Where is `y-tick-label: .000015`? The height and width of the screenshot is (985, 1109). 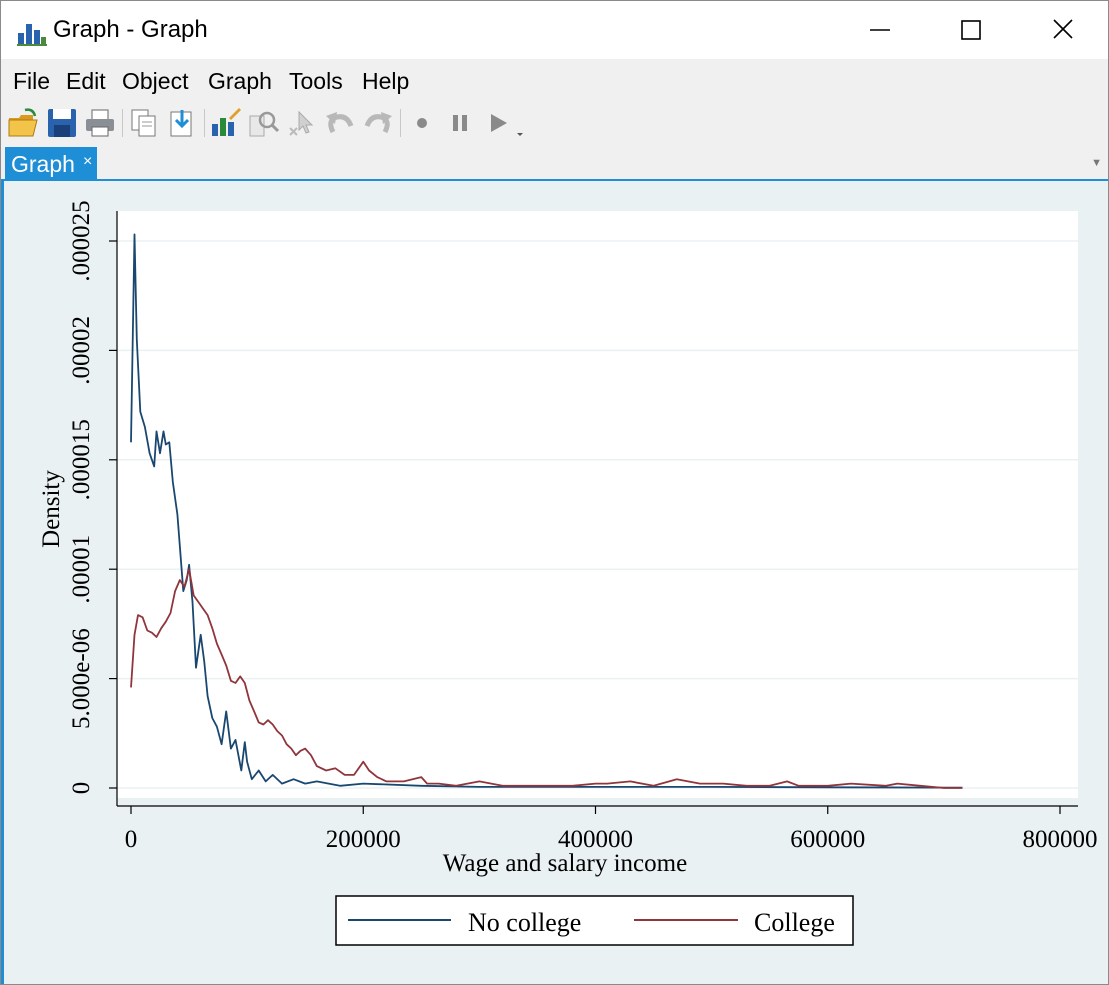 y-tick-label: .000015 is located at coordinates (81, 459).